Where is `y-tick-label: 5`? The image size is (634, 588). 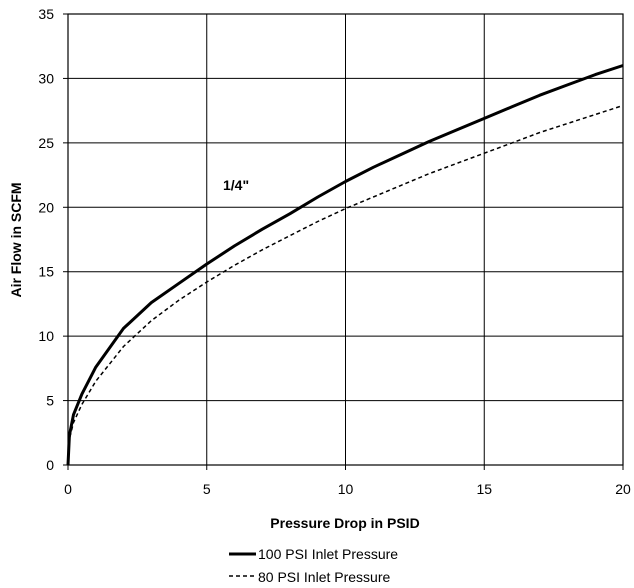 y-tick-label: 5 is located at coordinates (50, 401).